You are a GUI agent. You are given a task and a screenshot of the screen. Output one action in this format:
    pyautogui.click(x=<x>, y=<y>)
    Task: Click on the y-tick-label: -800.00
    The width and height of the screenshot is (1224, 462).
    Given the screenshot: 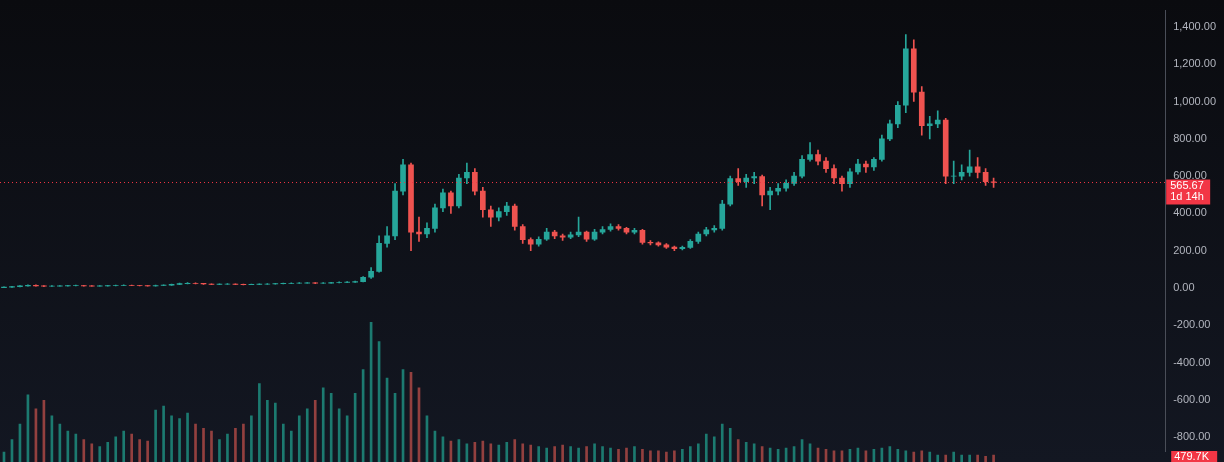 What is the action you would take?
    pyautogui.click(x=1192, y=436)
    